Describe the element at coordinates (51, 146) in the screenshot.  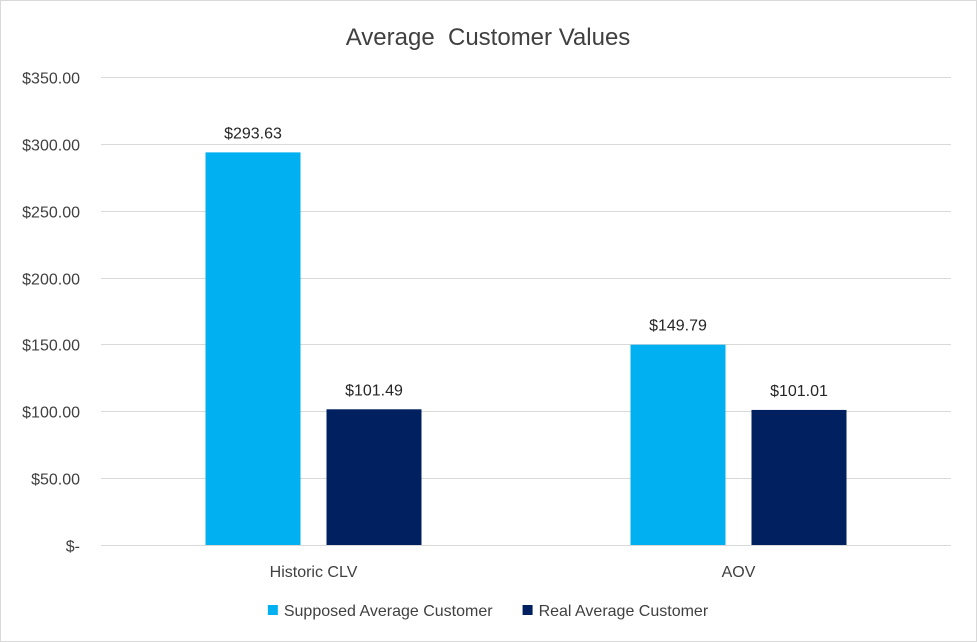
I see `y-tick-label: $300.00` at that location.